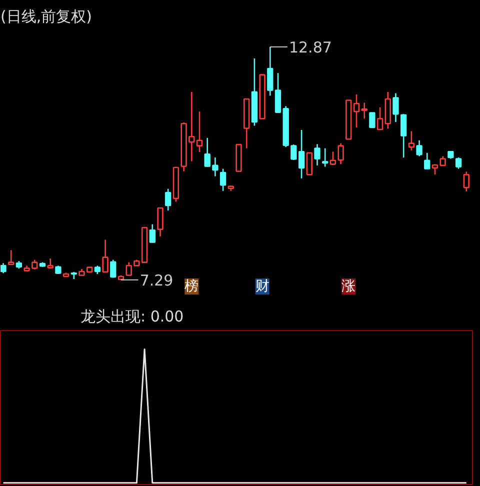 This screenshot has height=486, width=480. What do you see at coordinates (262, 286) in the screenshot?
I see `annotation: 财` at bounding box center [262, 286].